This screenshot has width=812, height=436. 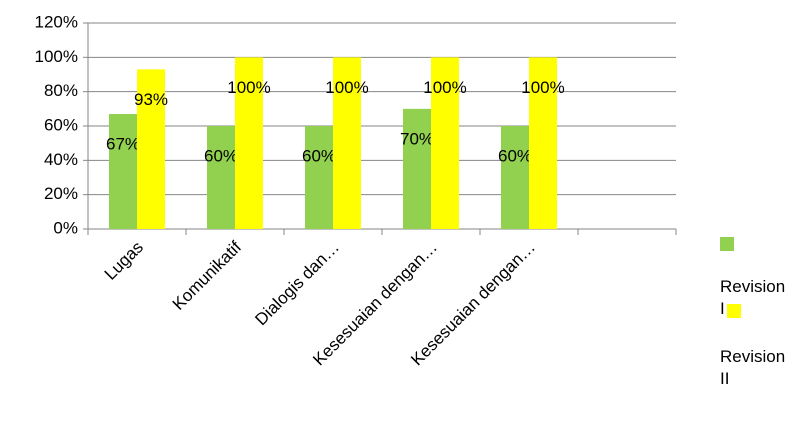 I want to click on data-label: 67%, so click(x=123, y=143).